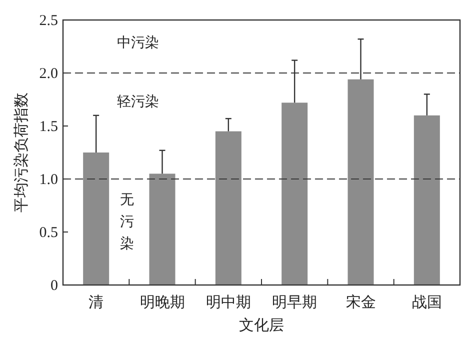 This screenshot has height=348, width=466. I want to click on y-tick-label: 2.5, so click(48, 21).